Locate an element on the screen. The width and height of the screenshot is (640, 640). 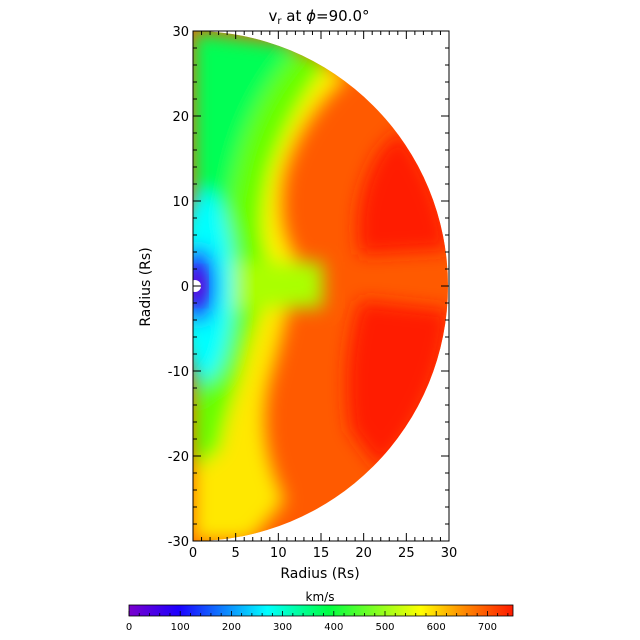
colorbar-tick-label: 100 is located at coordinates (180, 627).